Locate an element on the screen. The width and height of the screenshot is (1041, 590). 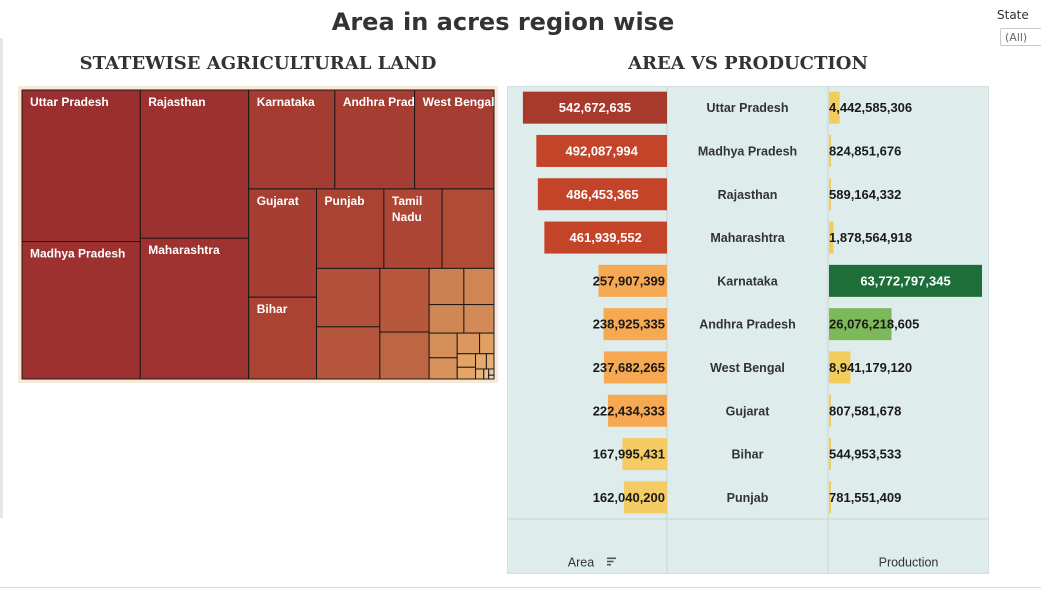
production-value-label-punjab: 781,551,409 is located at coordinates (865, 497).